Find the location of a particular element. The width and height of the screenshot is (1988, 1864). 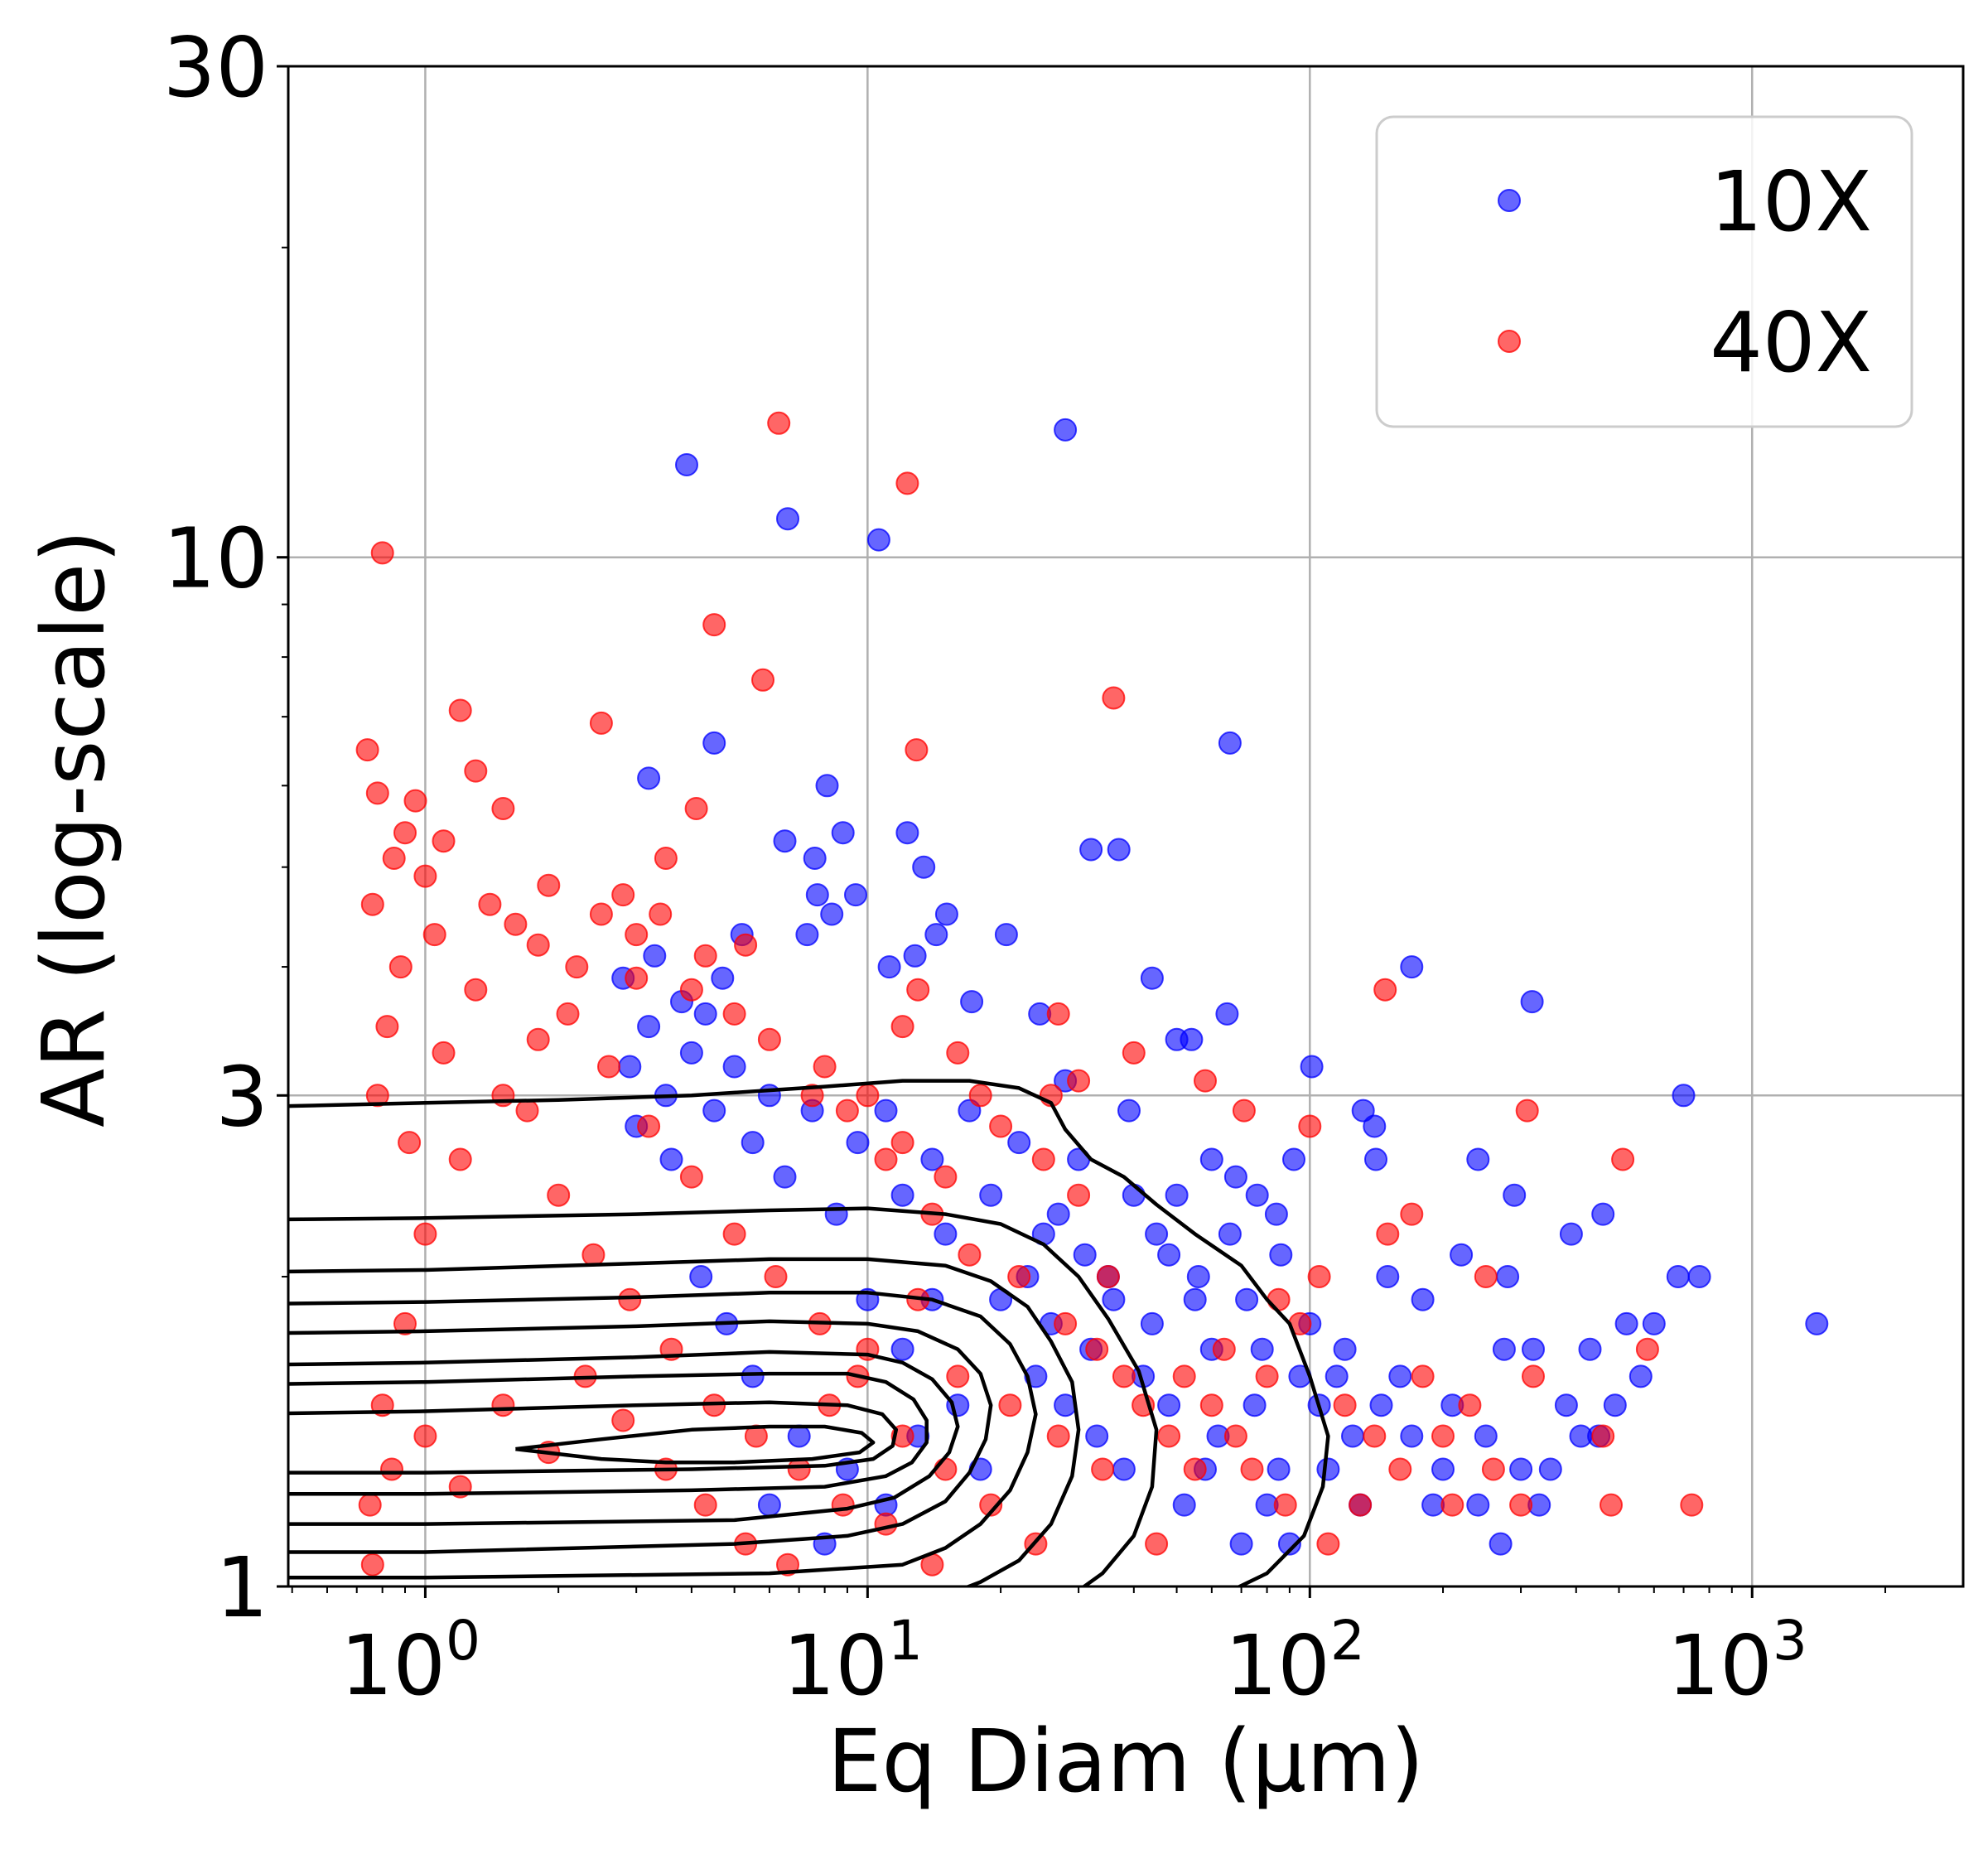

legend-marker-10x is located at coordinates (1509, 200).